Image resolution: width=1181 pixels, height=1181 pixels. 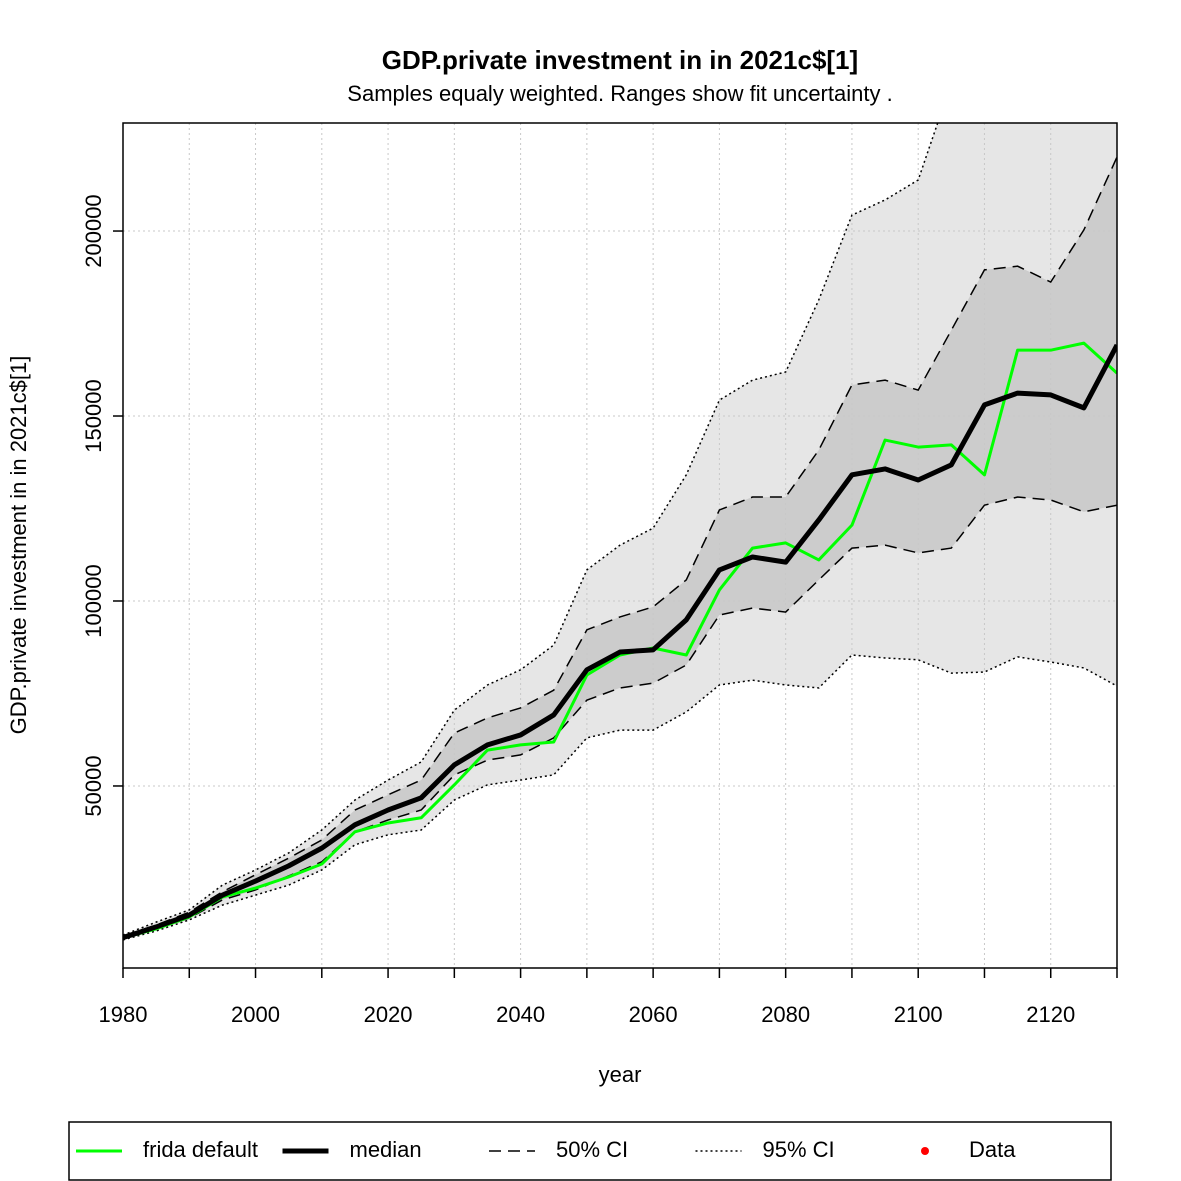 I want to click on x-tick-label: 2040, so click(x=520, y=1014).